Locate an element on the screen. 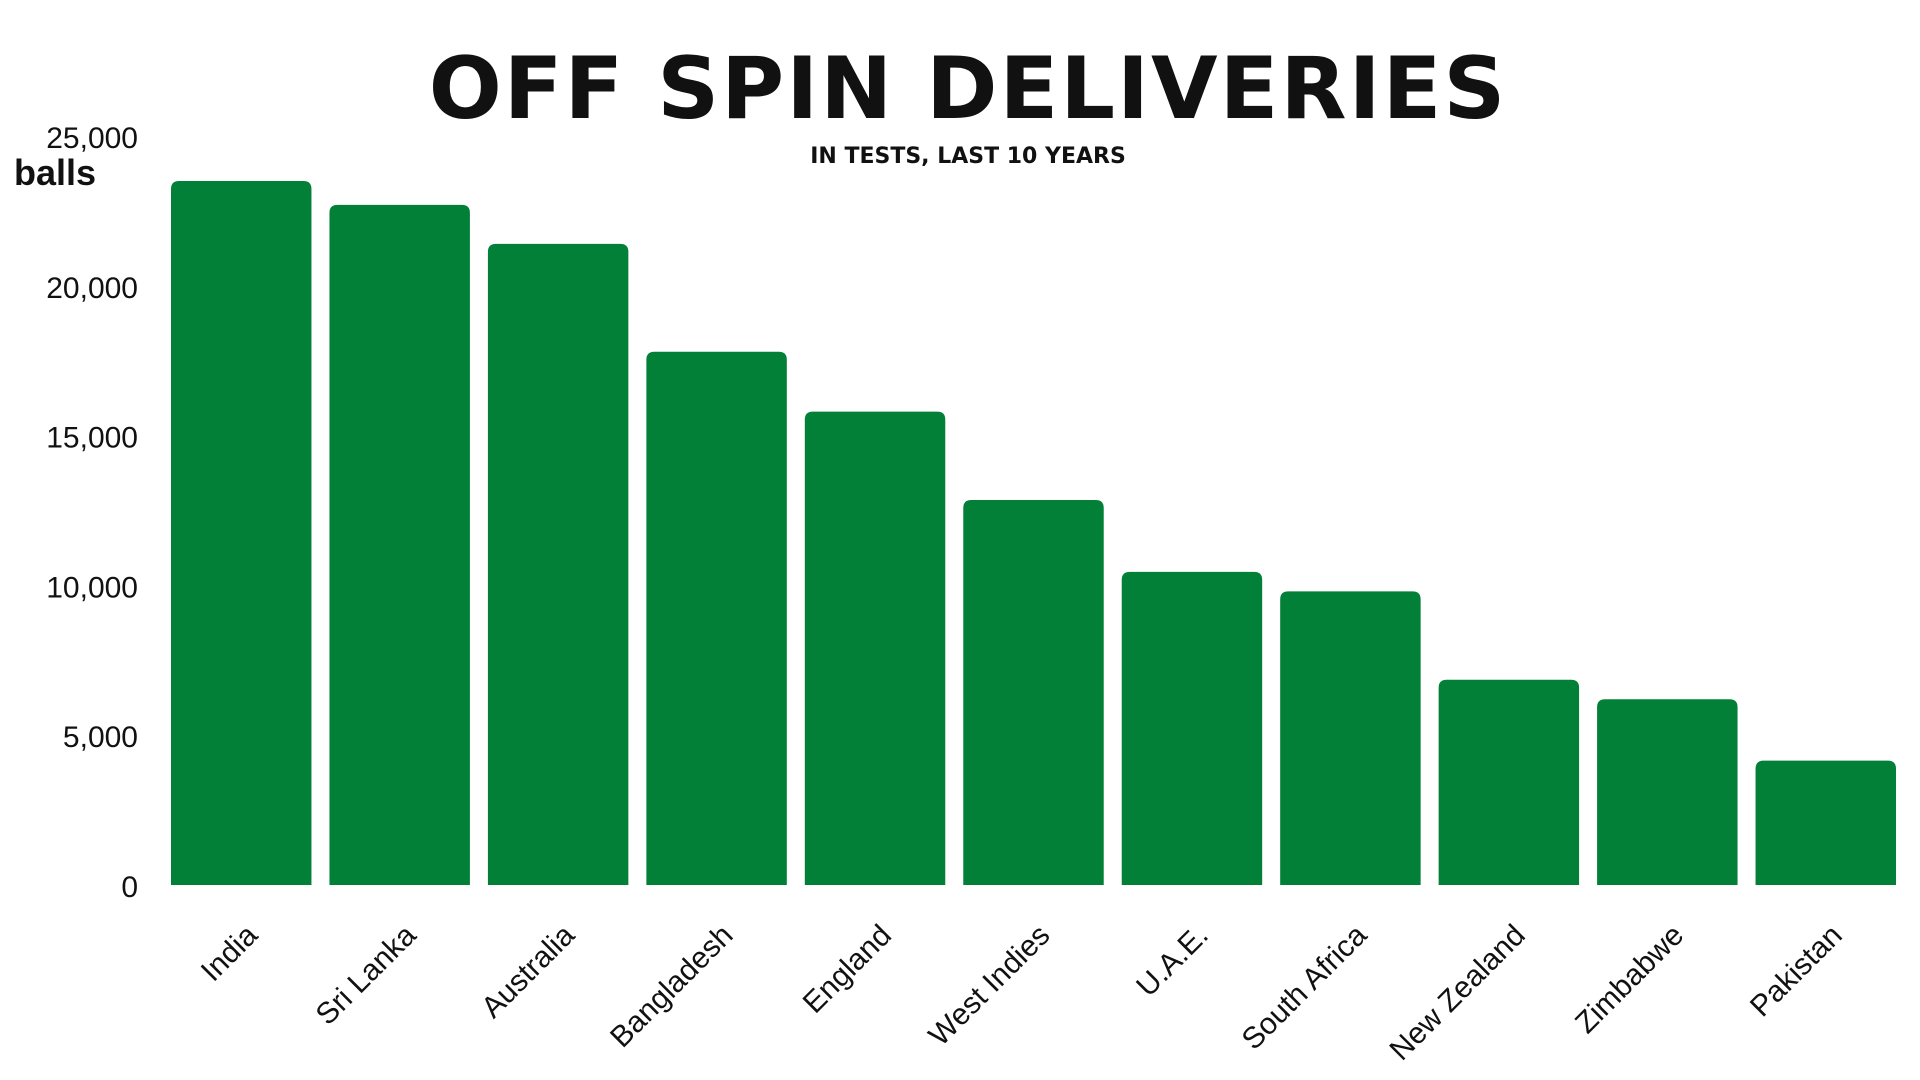 The height and width of the screenshot is (1080, 1920). x-tick-label: Australia is located at coordinates (528, 971).